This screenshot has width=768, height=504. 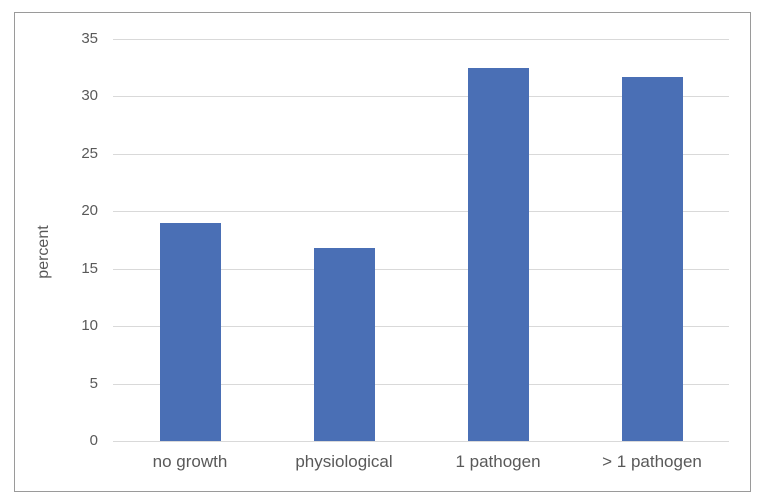 I want to click on x-tick-label: > 1 pathogen, so click(x=652, y=461).